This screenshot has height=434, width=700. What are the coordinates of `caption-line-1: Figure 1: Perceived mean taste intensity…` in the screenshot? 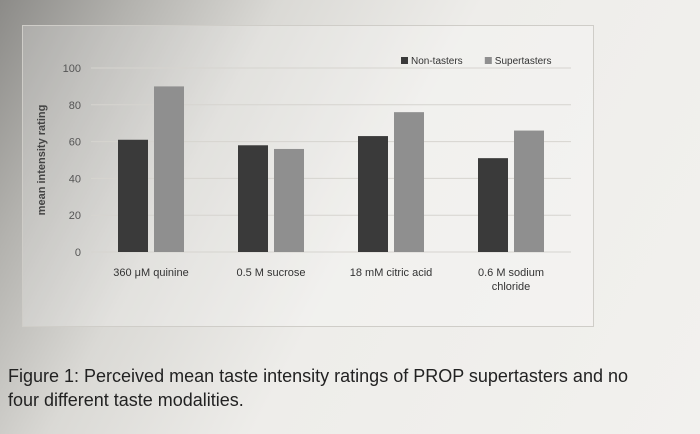 It's located at (318, 376).